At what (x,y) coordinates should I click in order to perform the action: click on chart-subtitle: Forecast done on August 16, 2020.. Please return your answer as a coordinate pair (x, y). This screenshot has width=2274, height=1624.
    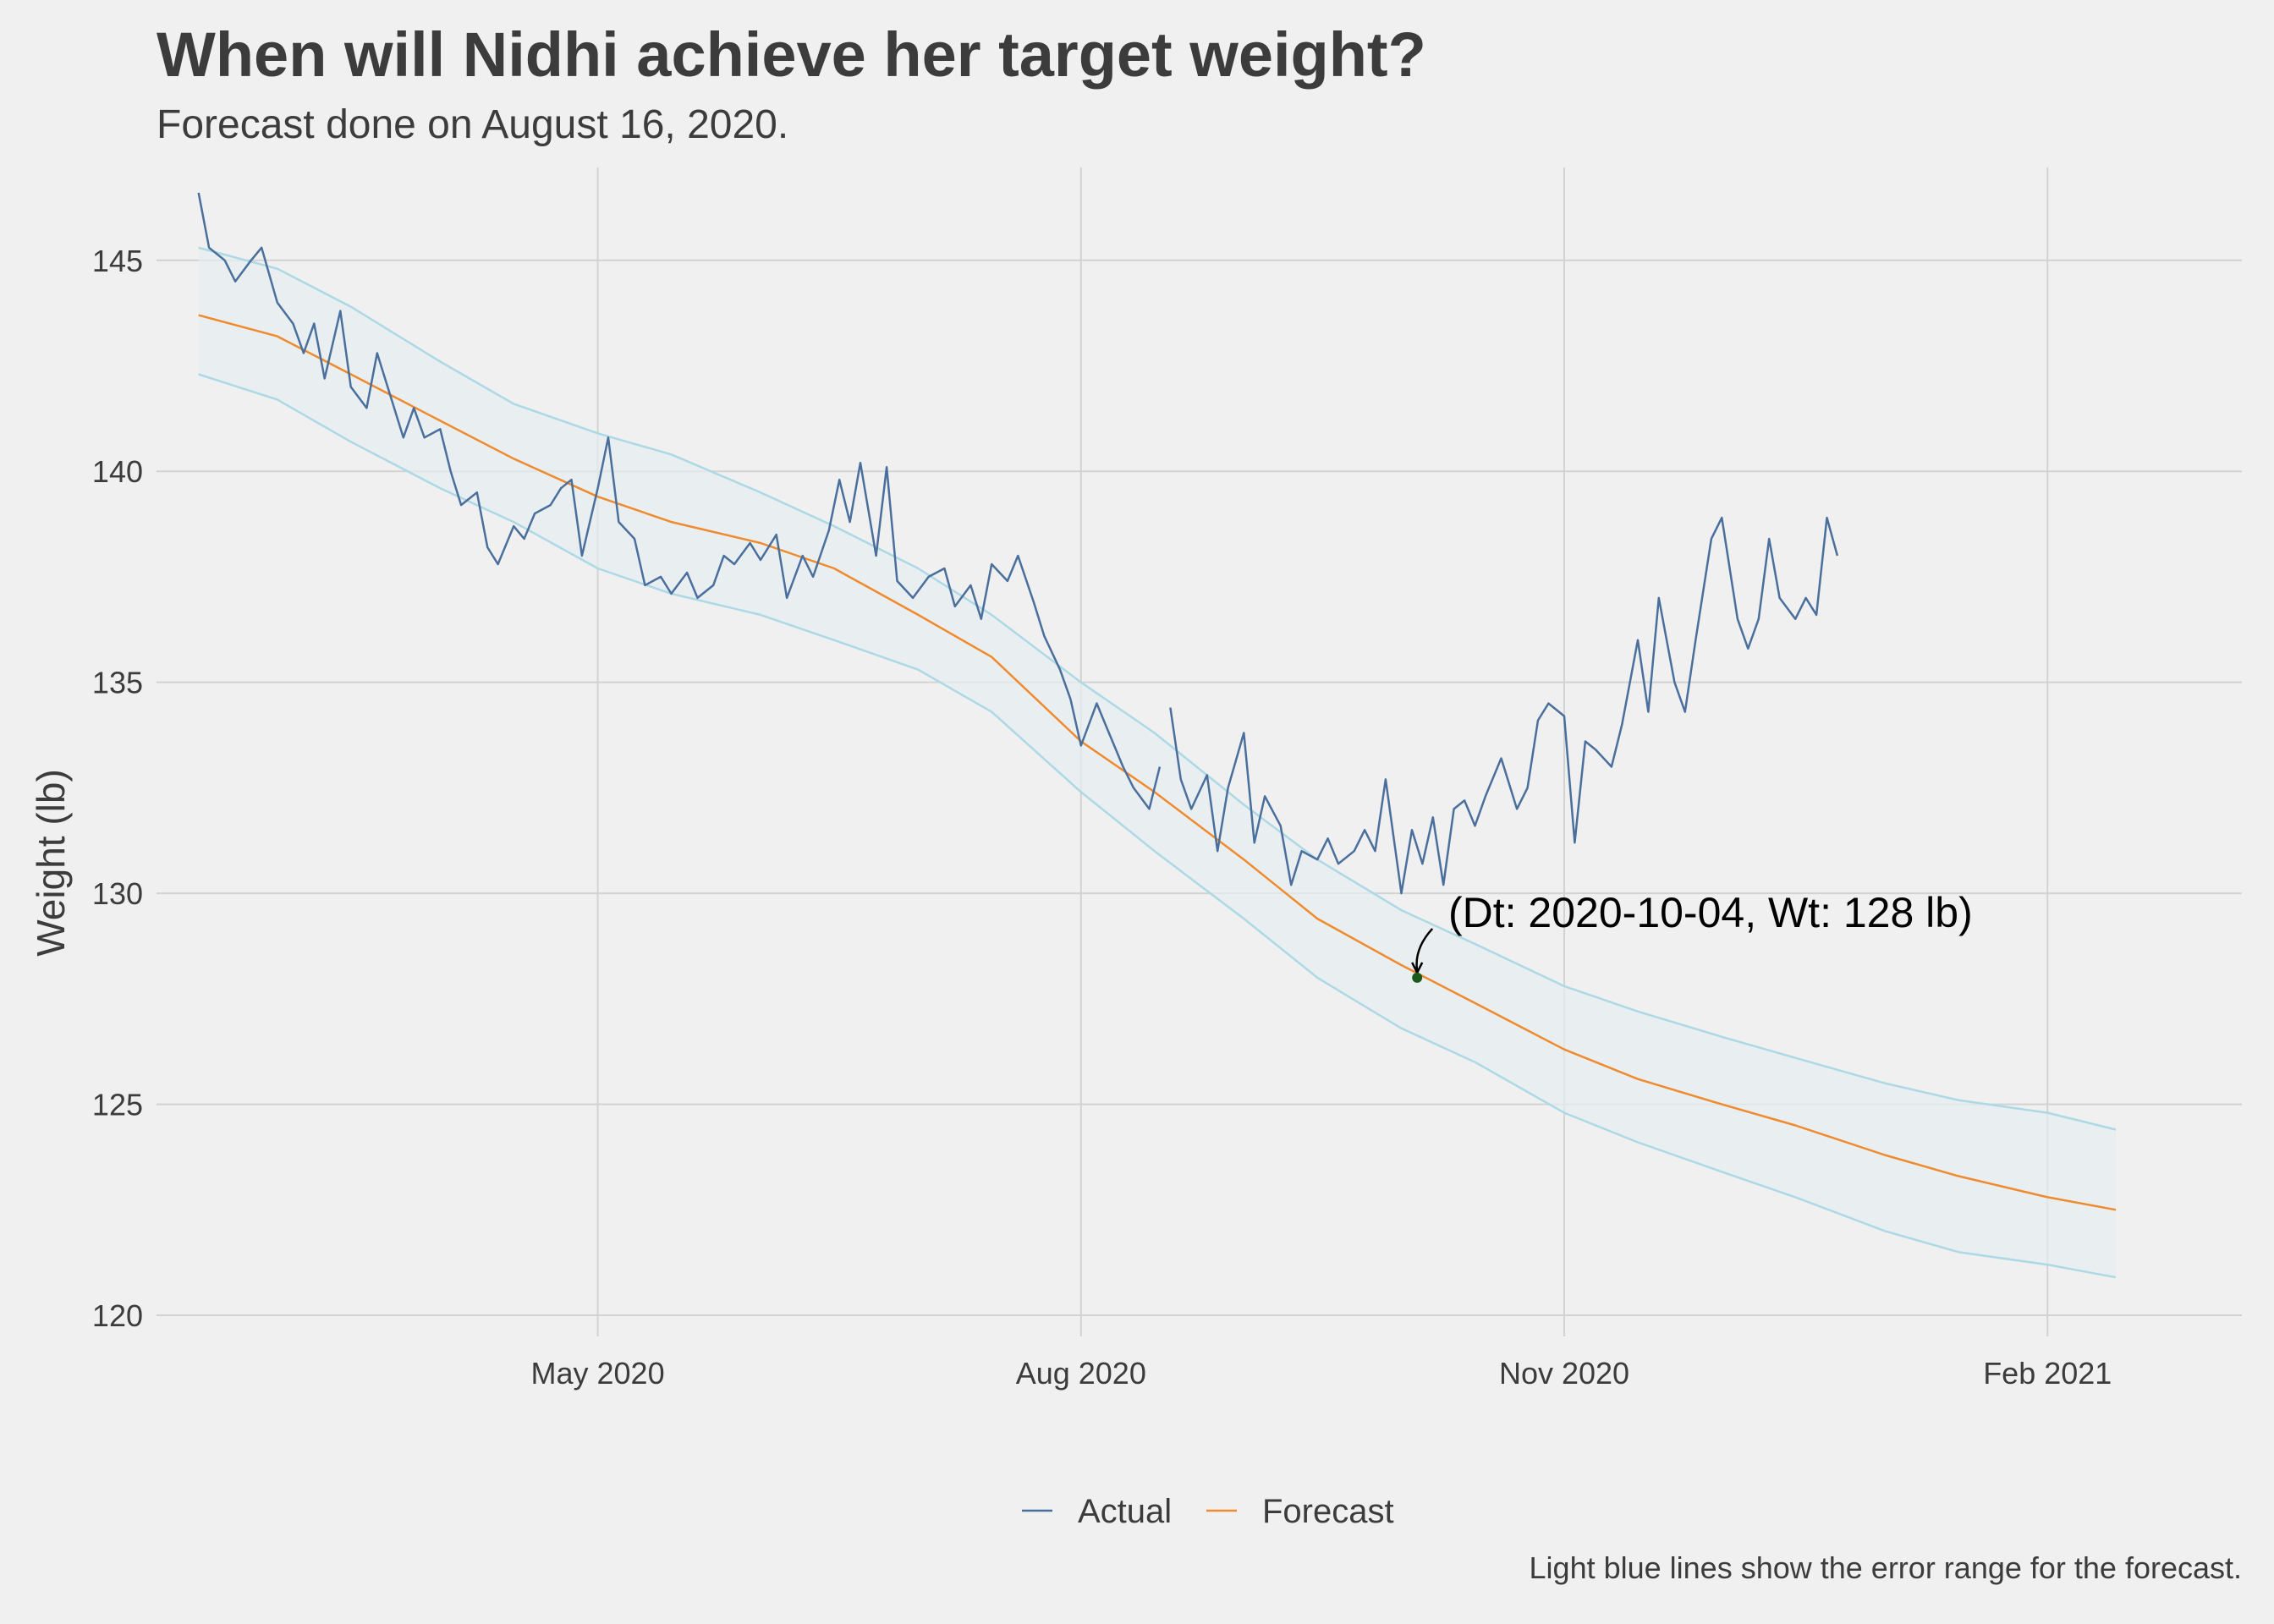
    Looking at the image, I should click on (473, 125).